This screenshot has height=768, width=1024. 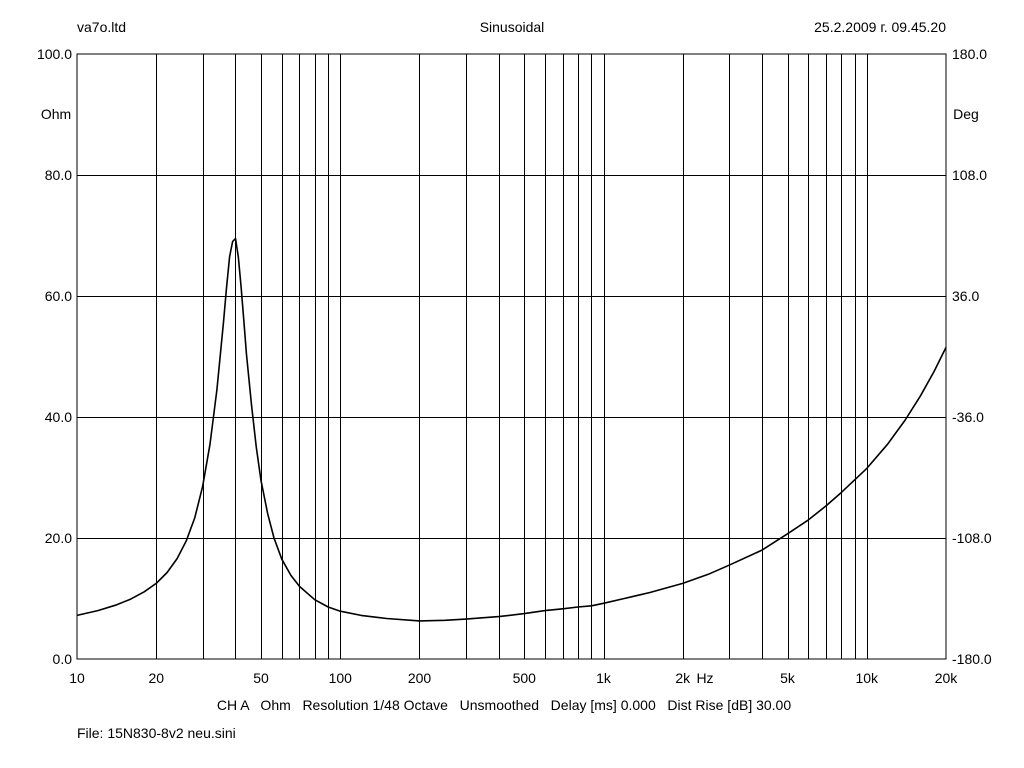 I want to click on x-tick-label: 10, so click(x=77, y=678).